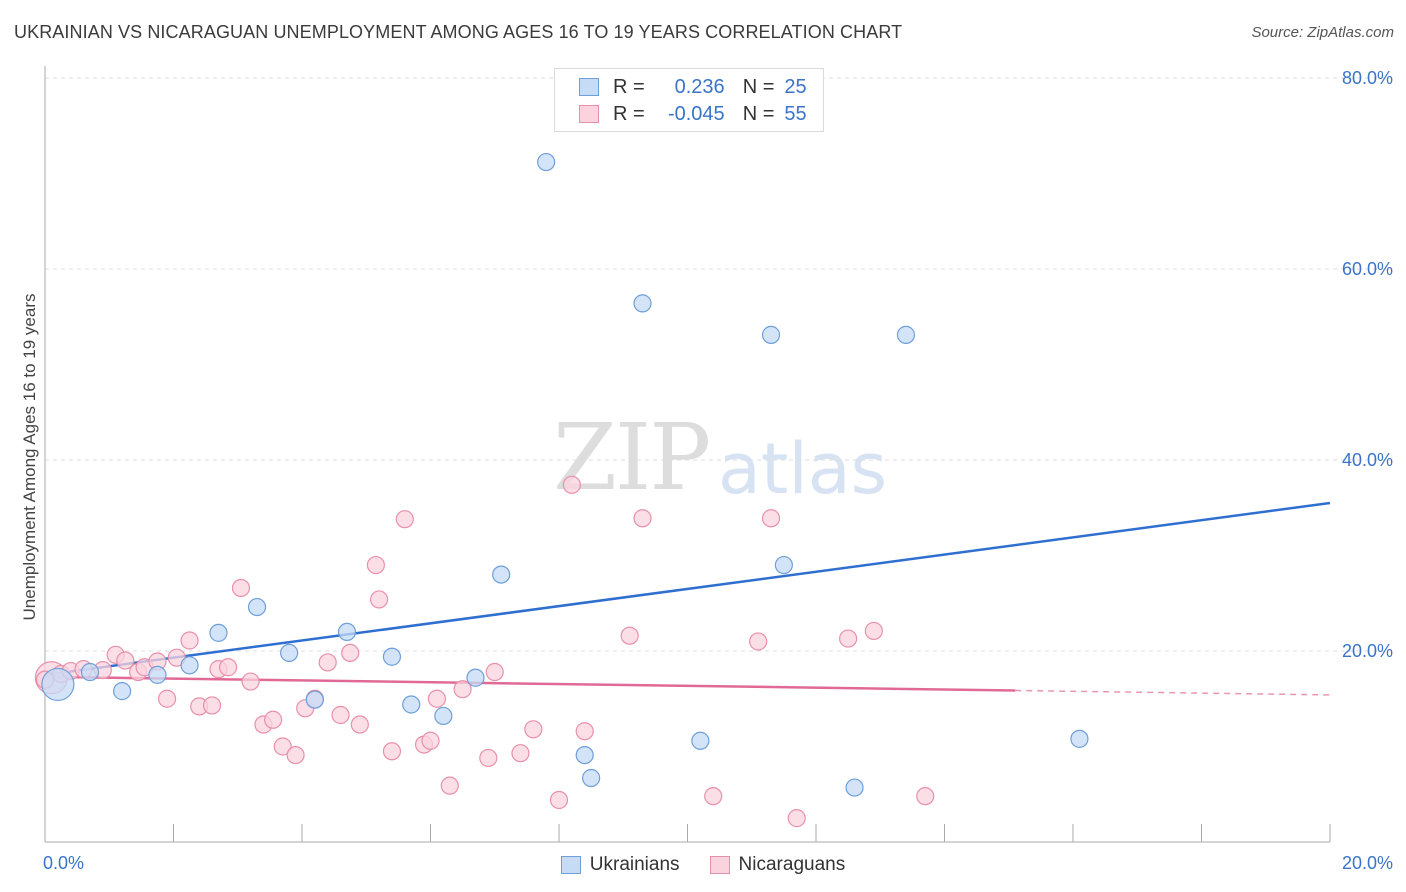 The height and width of the screenshot is (892, 1406). Describe the element at coordinates (703, 865) in the screenshot. I see `series-legend: Ukrainians Nicaraguans` at that location.